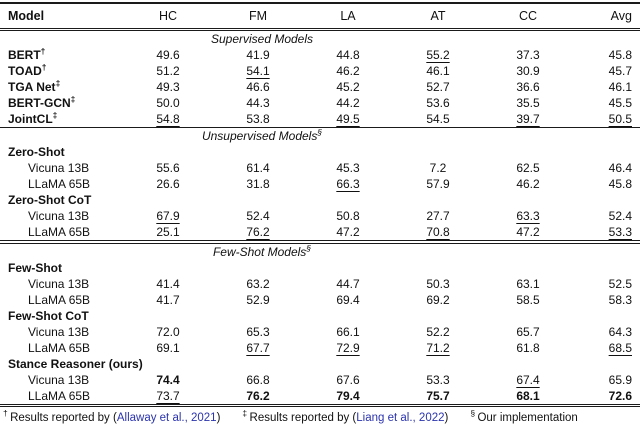  What do you see at coordinates (438, 395) in the screenshot?
I see `score-cell: 75.7` at bounding box center [438, 395].